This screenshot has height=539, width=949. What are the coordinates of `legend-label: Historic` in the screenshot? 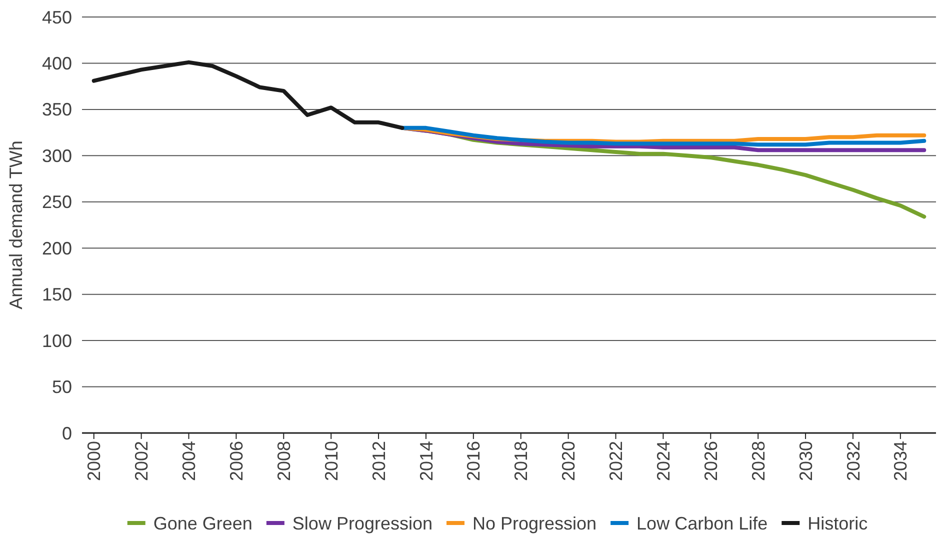 It's located at (838, 523).